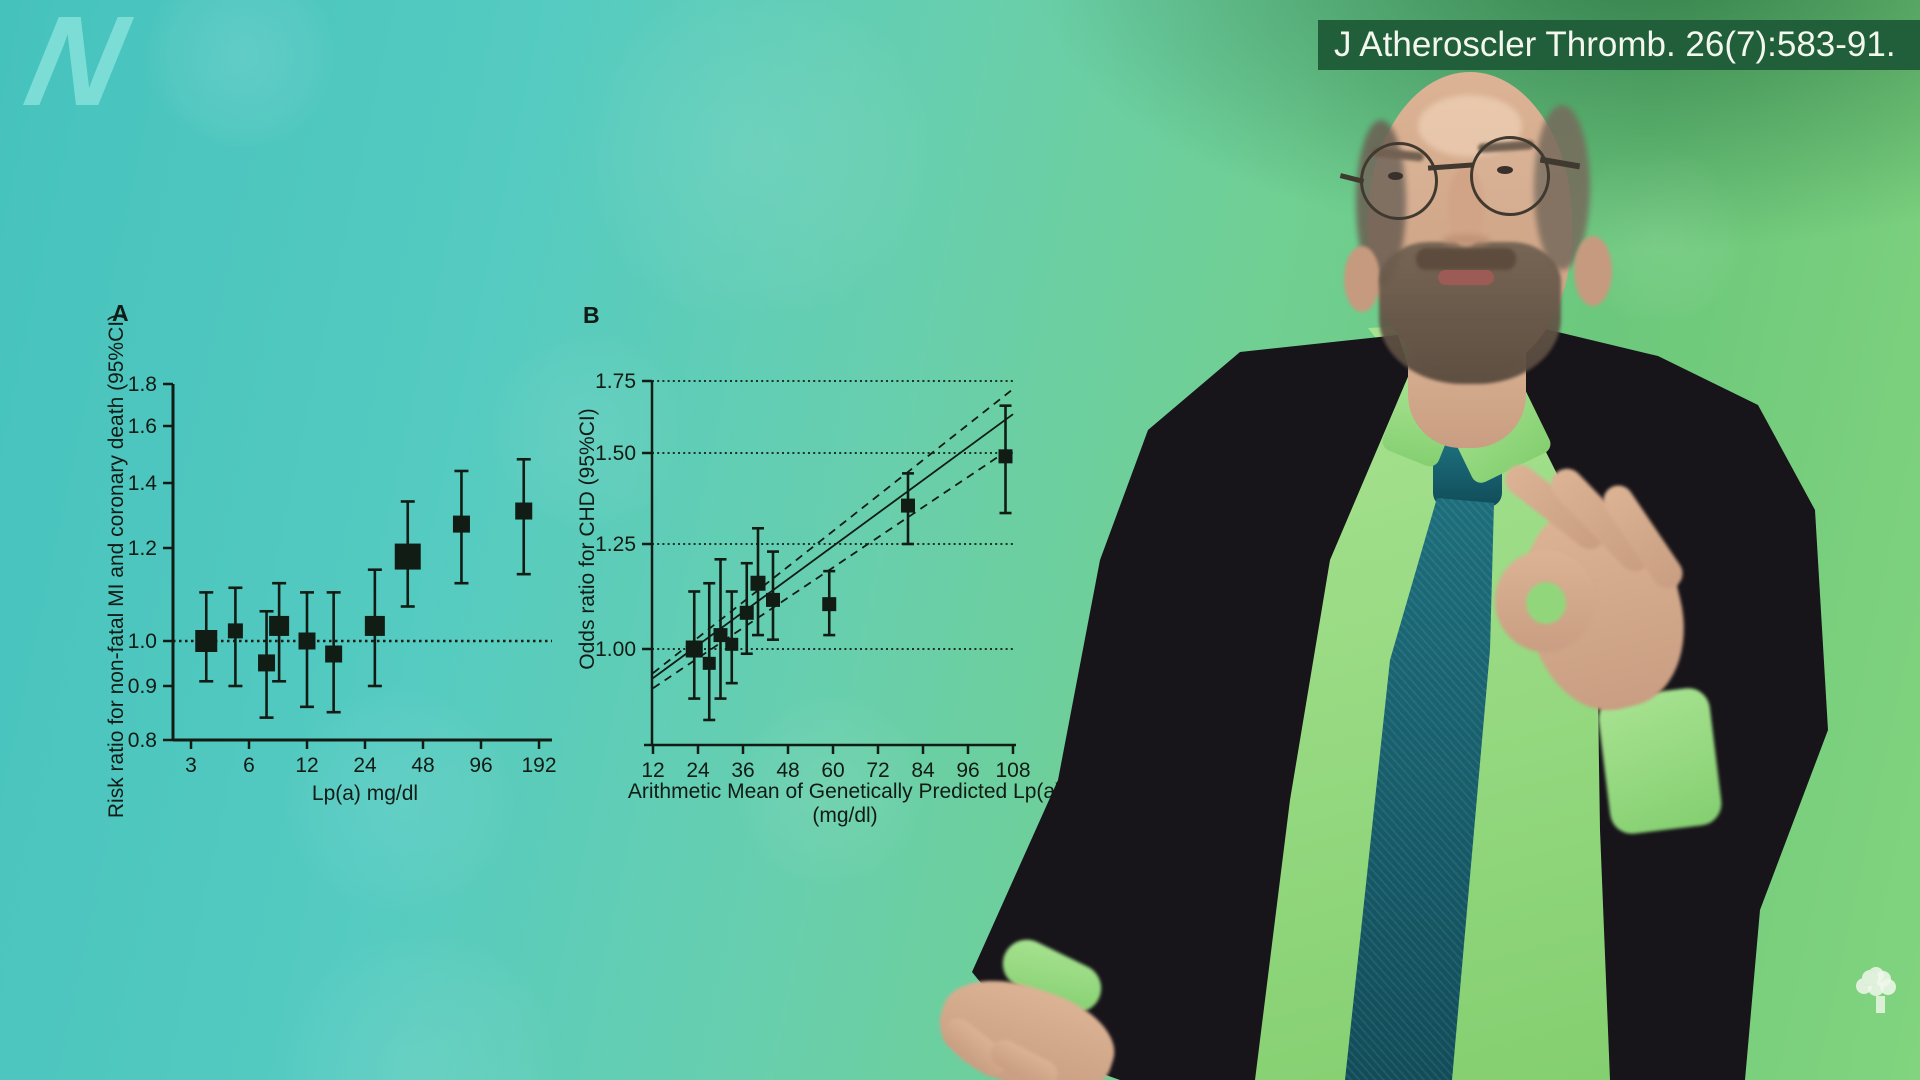 The image size is (1920, 1080). I want to click on tree-icon, so click(1882, 994).